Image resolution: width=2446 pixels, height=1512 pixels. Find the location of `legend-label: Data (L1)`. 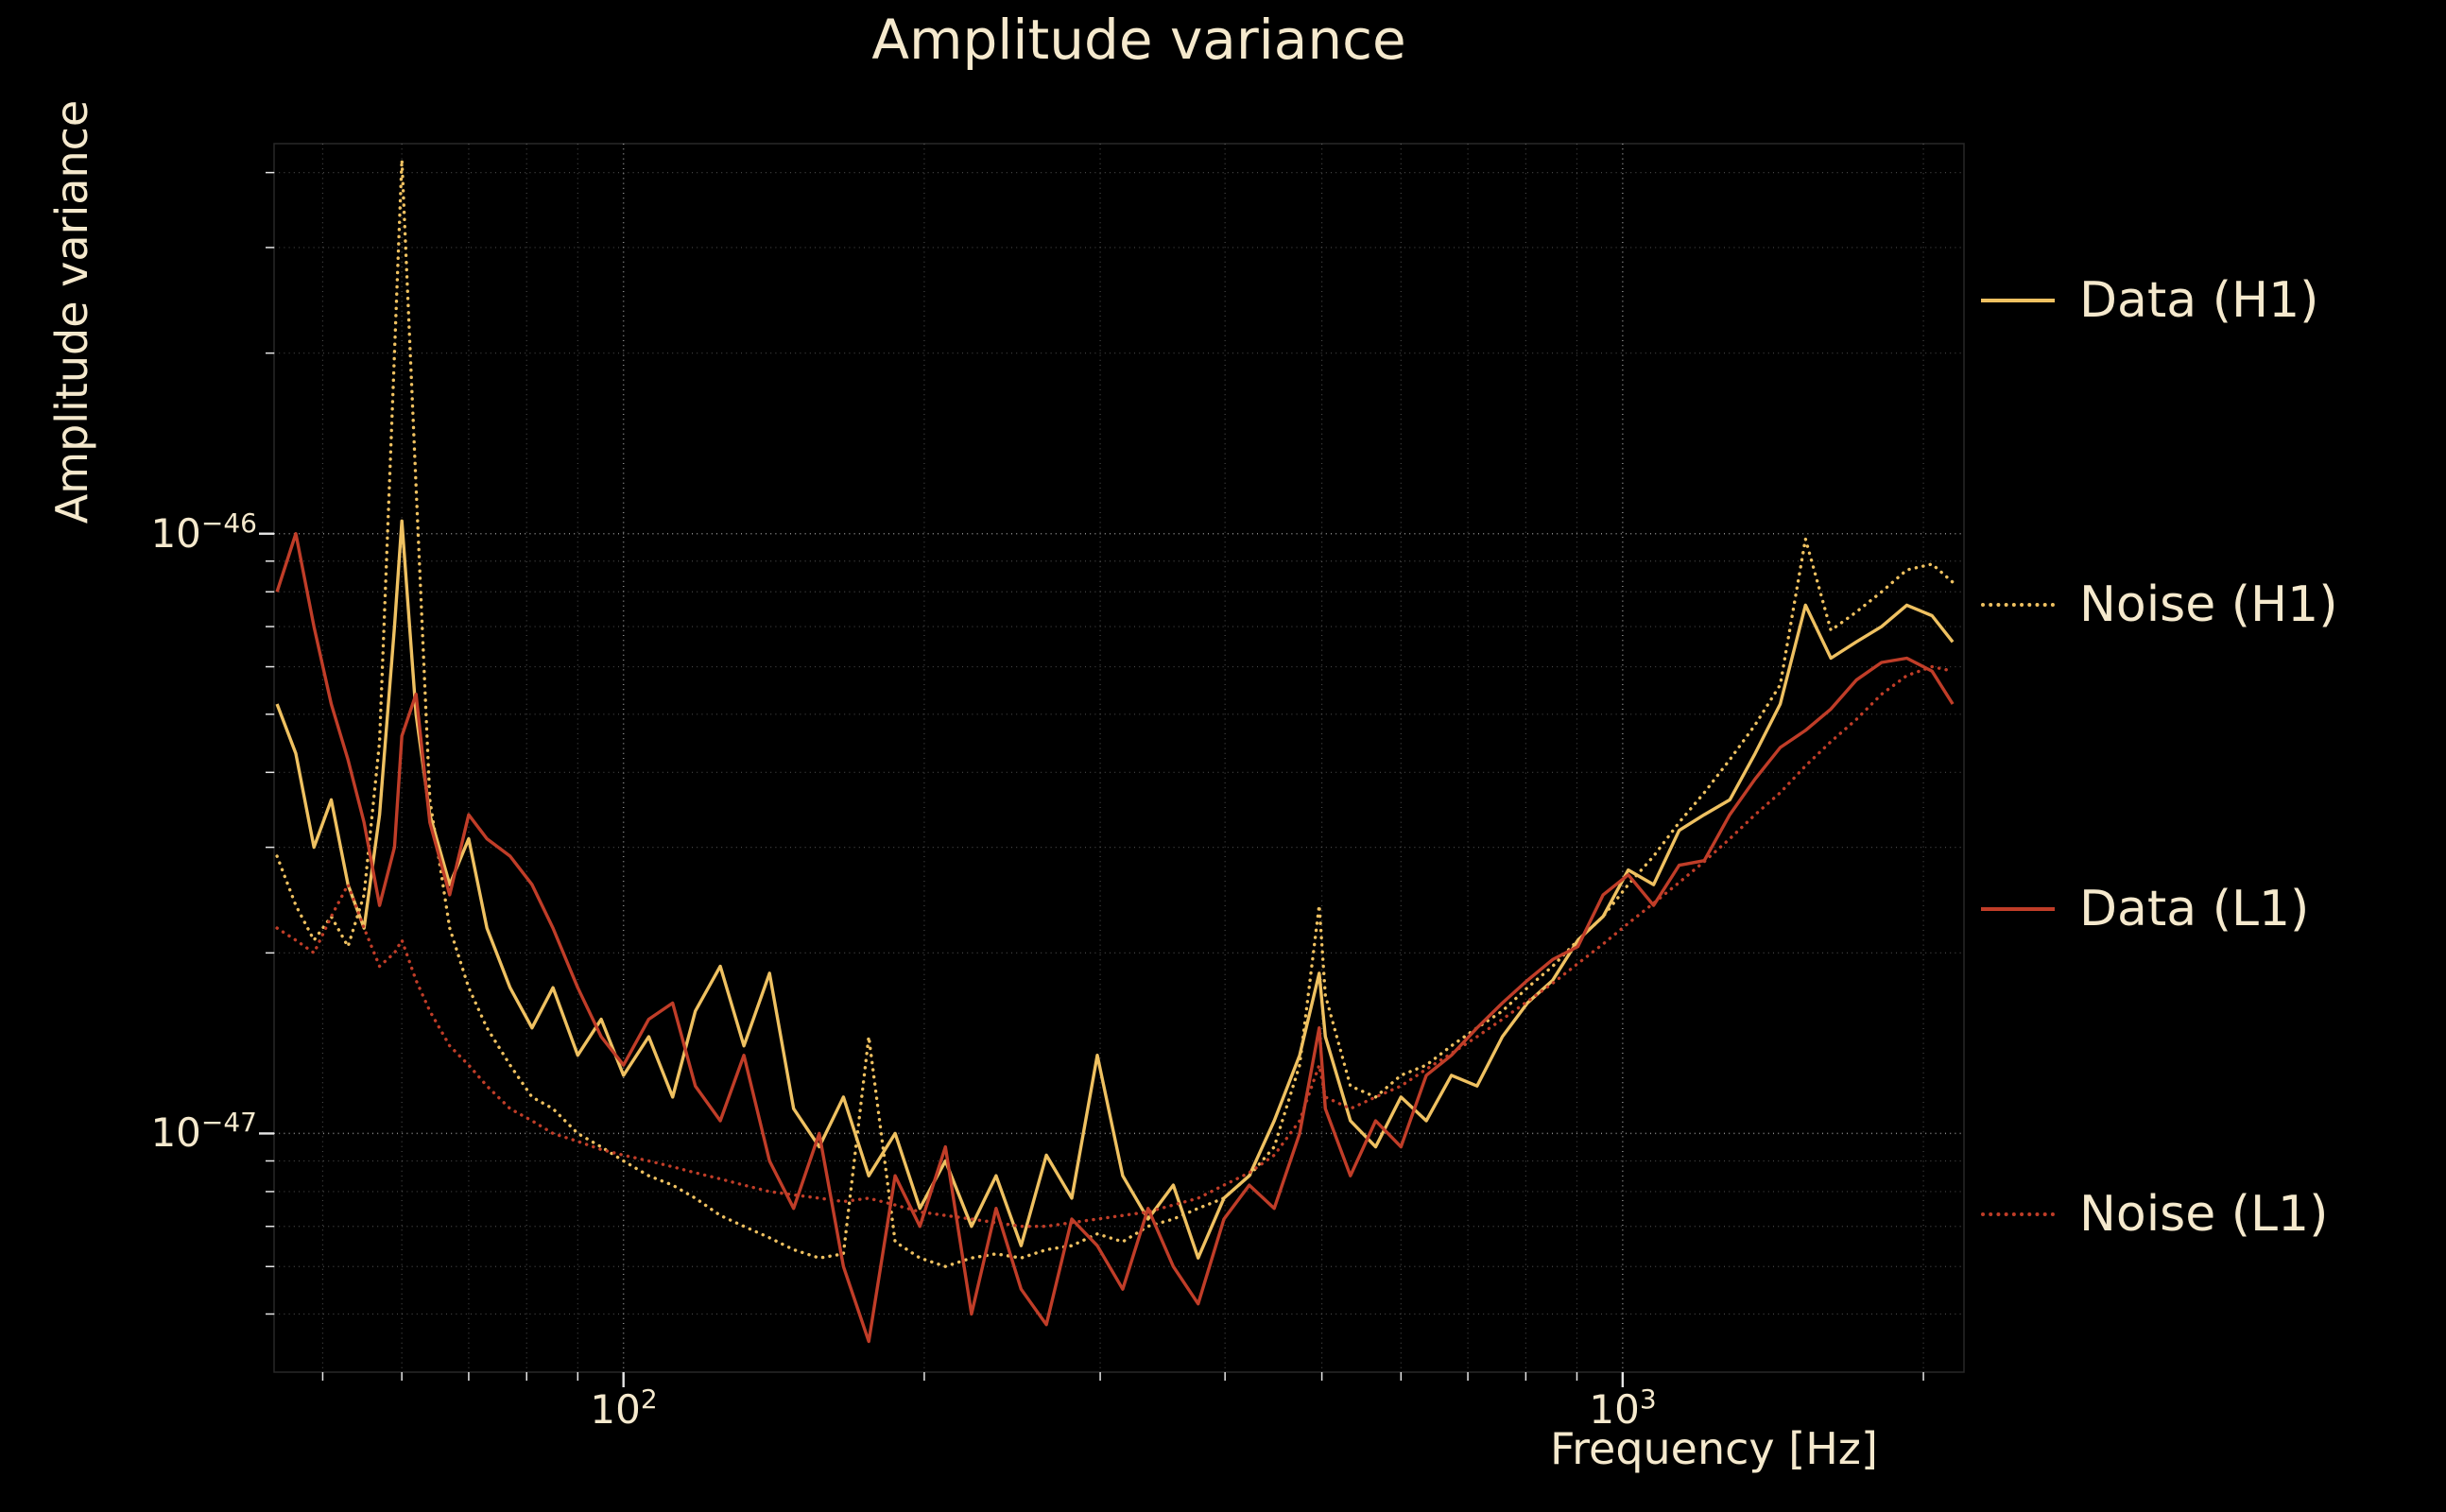

legend-label: Data (L1) is located at coordinates (2194, 909).